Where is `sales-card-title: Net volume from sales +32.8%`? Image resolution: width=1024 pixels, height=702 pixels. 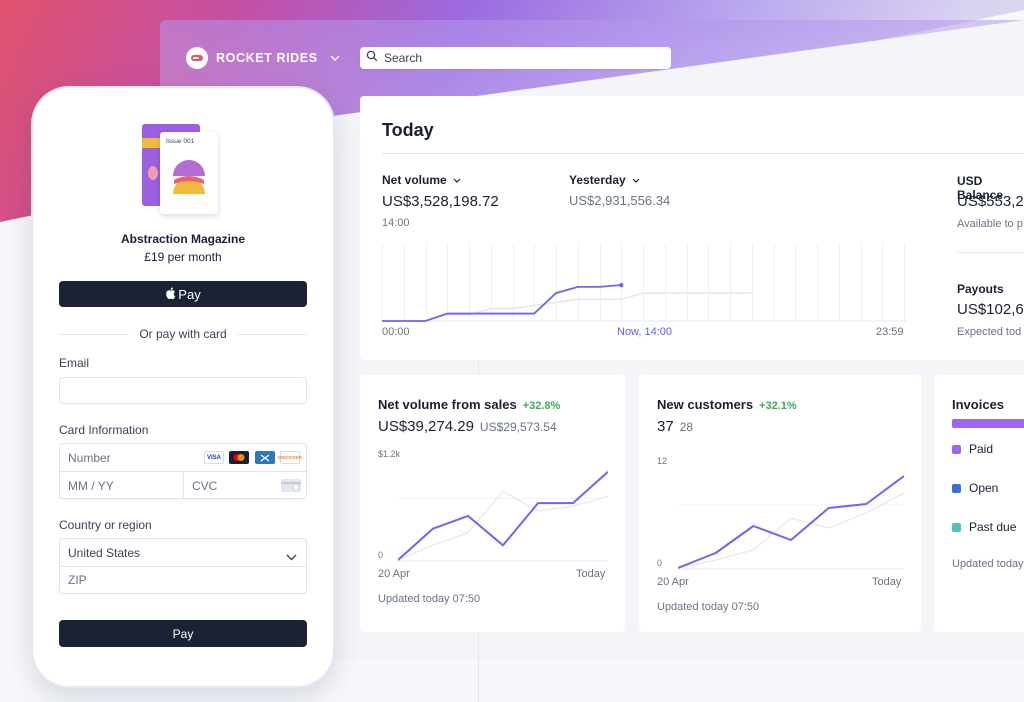
sales-card-title: Net volume from sales +32.8% is located at coordinates (469, 404).